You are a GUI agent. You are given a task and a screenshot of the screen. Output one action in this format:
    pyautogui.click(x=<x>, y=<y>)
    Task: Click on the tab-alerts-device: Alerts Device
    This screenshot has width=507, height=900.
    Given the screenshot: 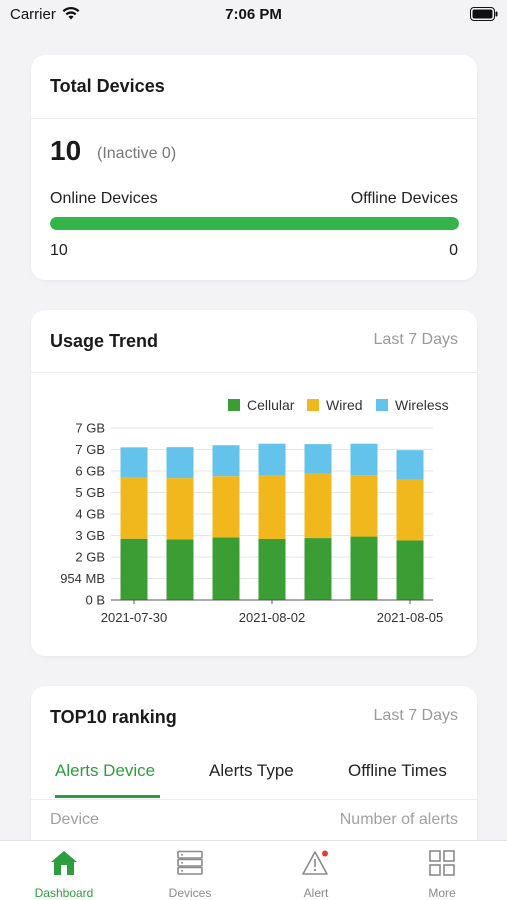 What is the action you would take?
    pyautogui.click(x=105, y=770)
    